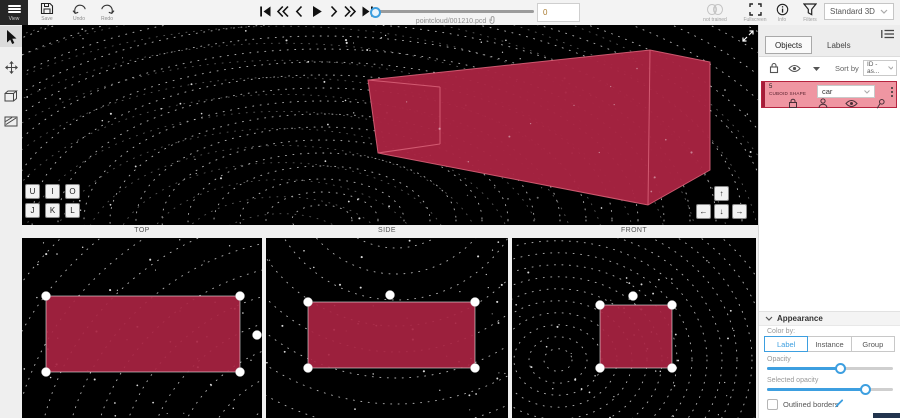  What do you see at coordinates (816, 69) in the screenshot?
I see `caret-down-icon` at bounding box center [816, 69].